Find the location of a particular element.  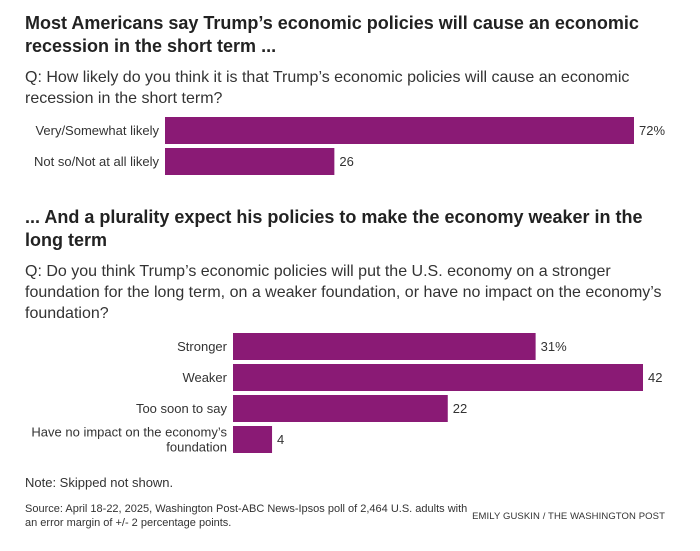

category-label-line: Very/Somewhat likely is located at coordinates (97, 130).